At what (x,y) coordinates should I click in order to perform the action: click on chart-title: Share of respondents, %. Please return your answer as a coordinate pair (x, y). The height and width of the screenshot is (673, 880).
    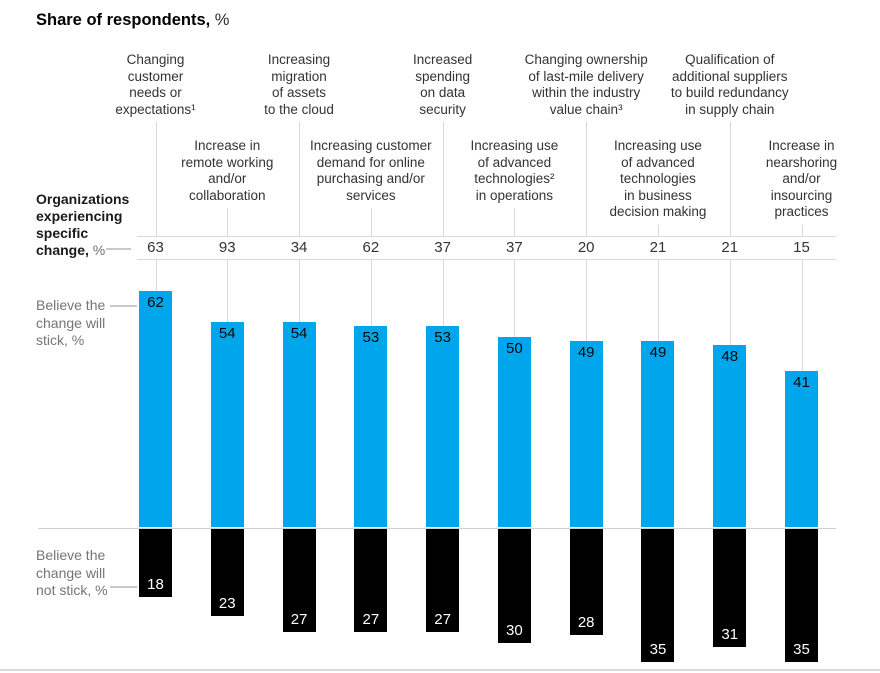
    Looking at the image, I should click on (132, 20).